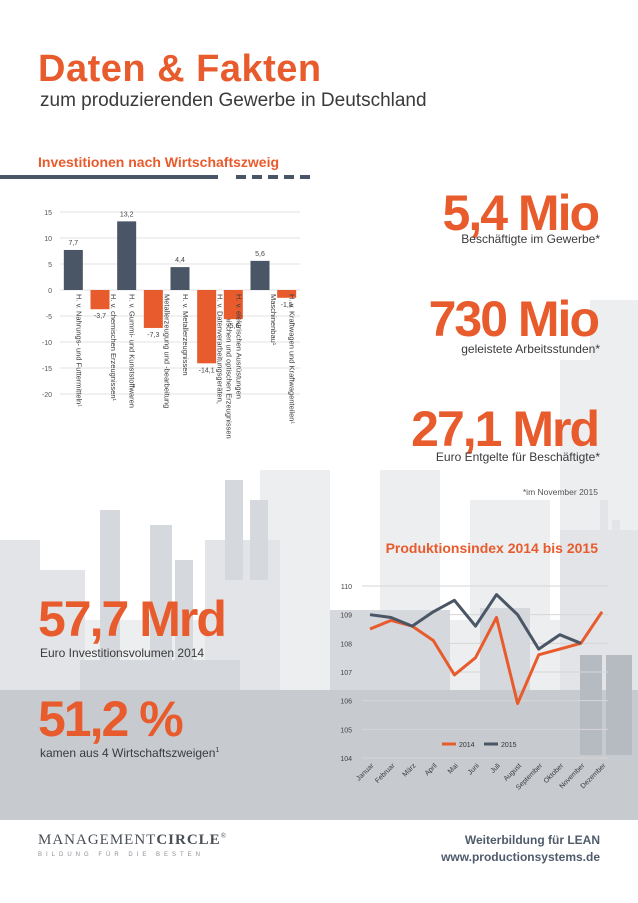 This screenshot has height=903, width=638. What do you see at coordinates (48, 213) in the screenshot?
I see `y-tick-label: 15` at bounding box center [48, 213].